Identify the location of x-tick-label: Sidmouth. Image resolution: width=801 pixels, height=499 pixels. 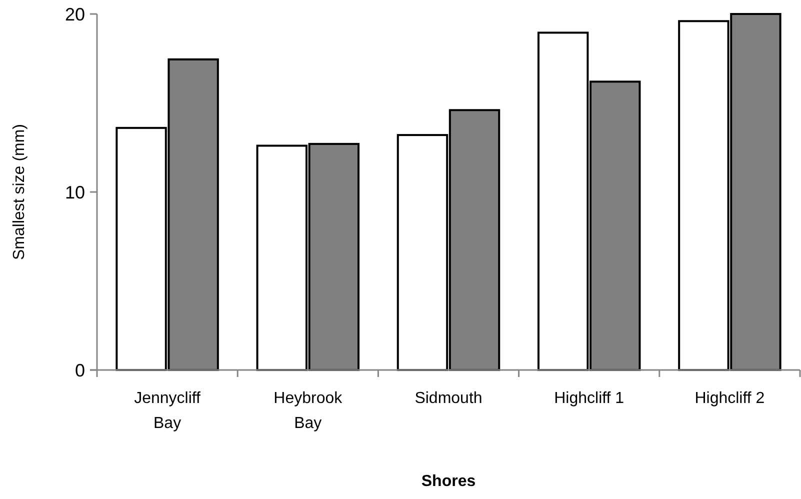
(448, 398).